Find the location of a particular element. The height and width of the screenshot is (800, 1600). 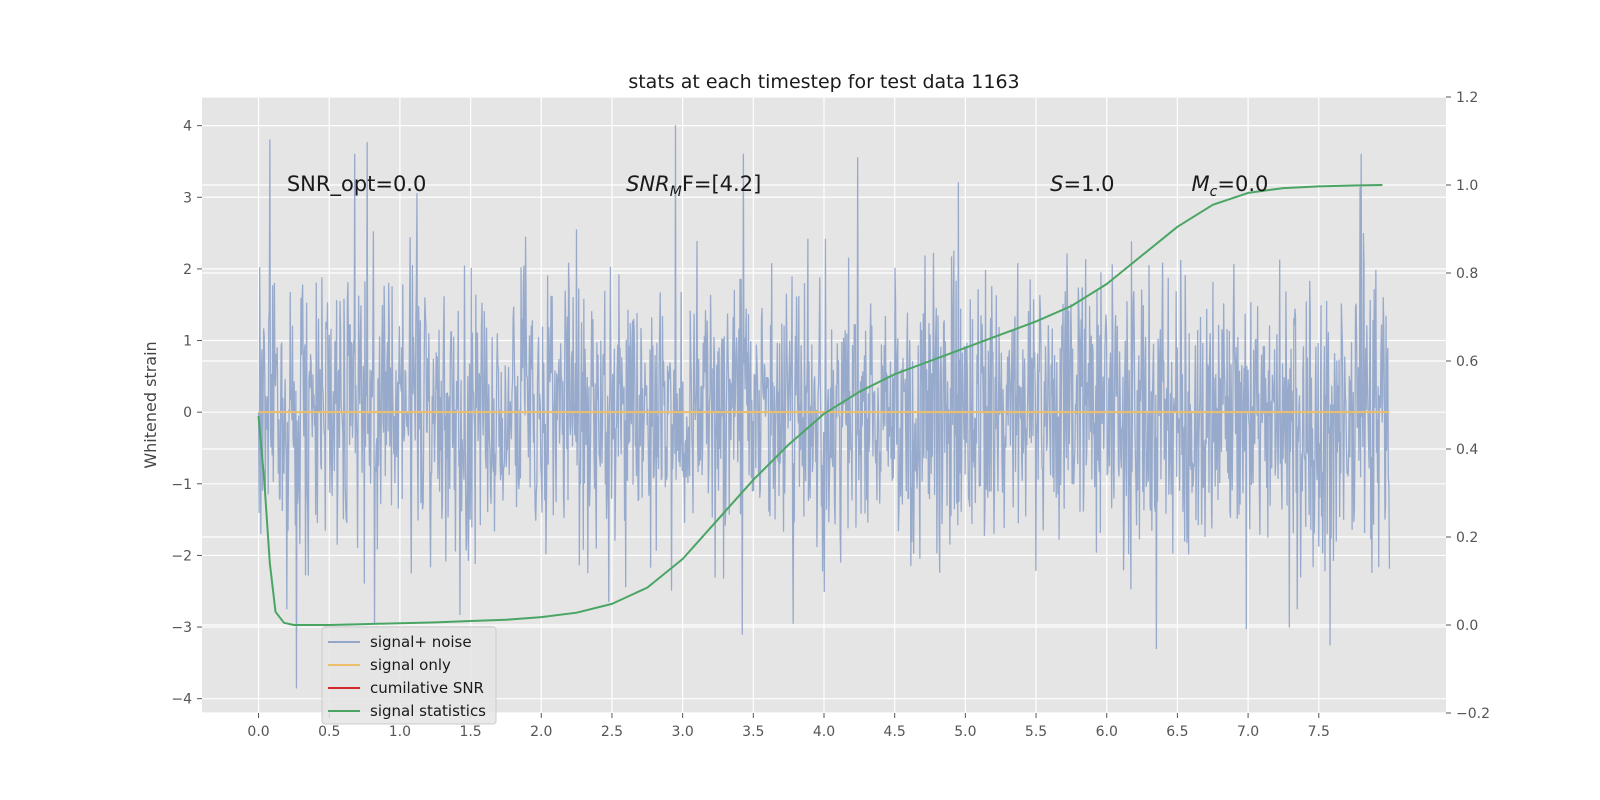

y2-tick-label: 1.2 is located at coordinates (1467, 98).